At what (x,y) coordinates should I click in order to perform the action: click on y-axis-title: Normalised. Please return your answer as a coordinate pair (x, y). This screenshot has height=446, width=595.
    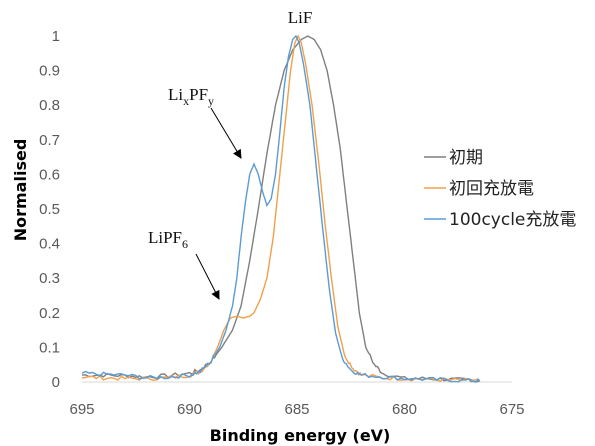
    Looking at the image, I should click on (20, 190).